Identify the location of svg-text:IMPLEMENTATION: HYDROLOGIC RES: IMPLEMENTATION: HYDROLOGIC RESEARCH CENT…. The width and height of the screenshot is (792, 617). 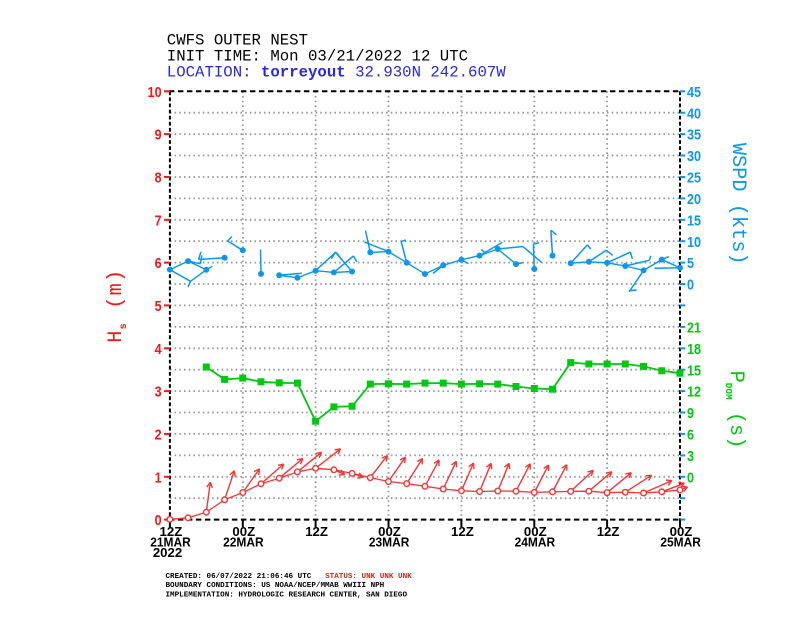
(287, 595).